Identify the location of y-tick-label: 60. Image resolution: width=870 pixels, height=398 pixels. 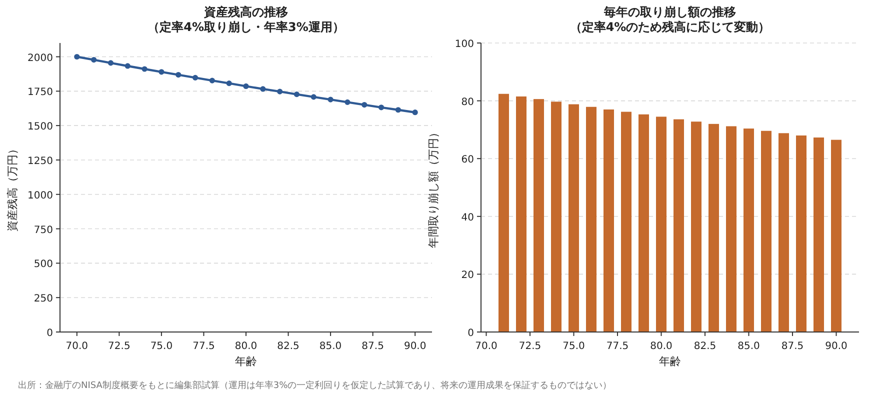
(467, 160).